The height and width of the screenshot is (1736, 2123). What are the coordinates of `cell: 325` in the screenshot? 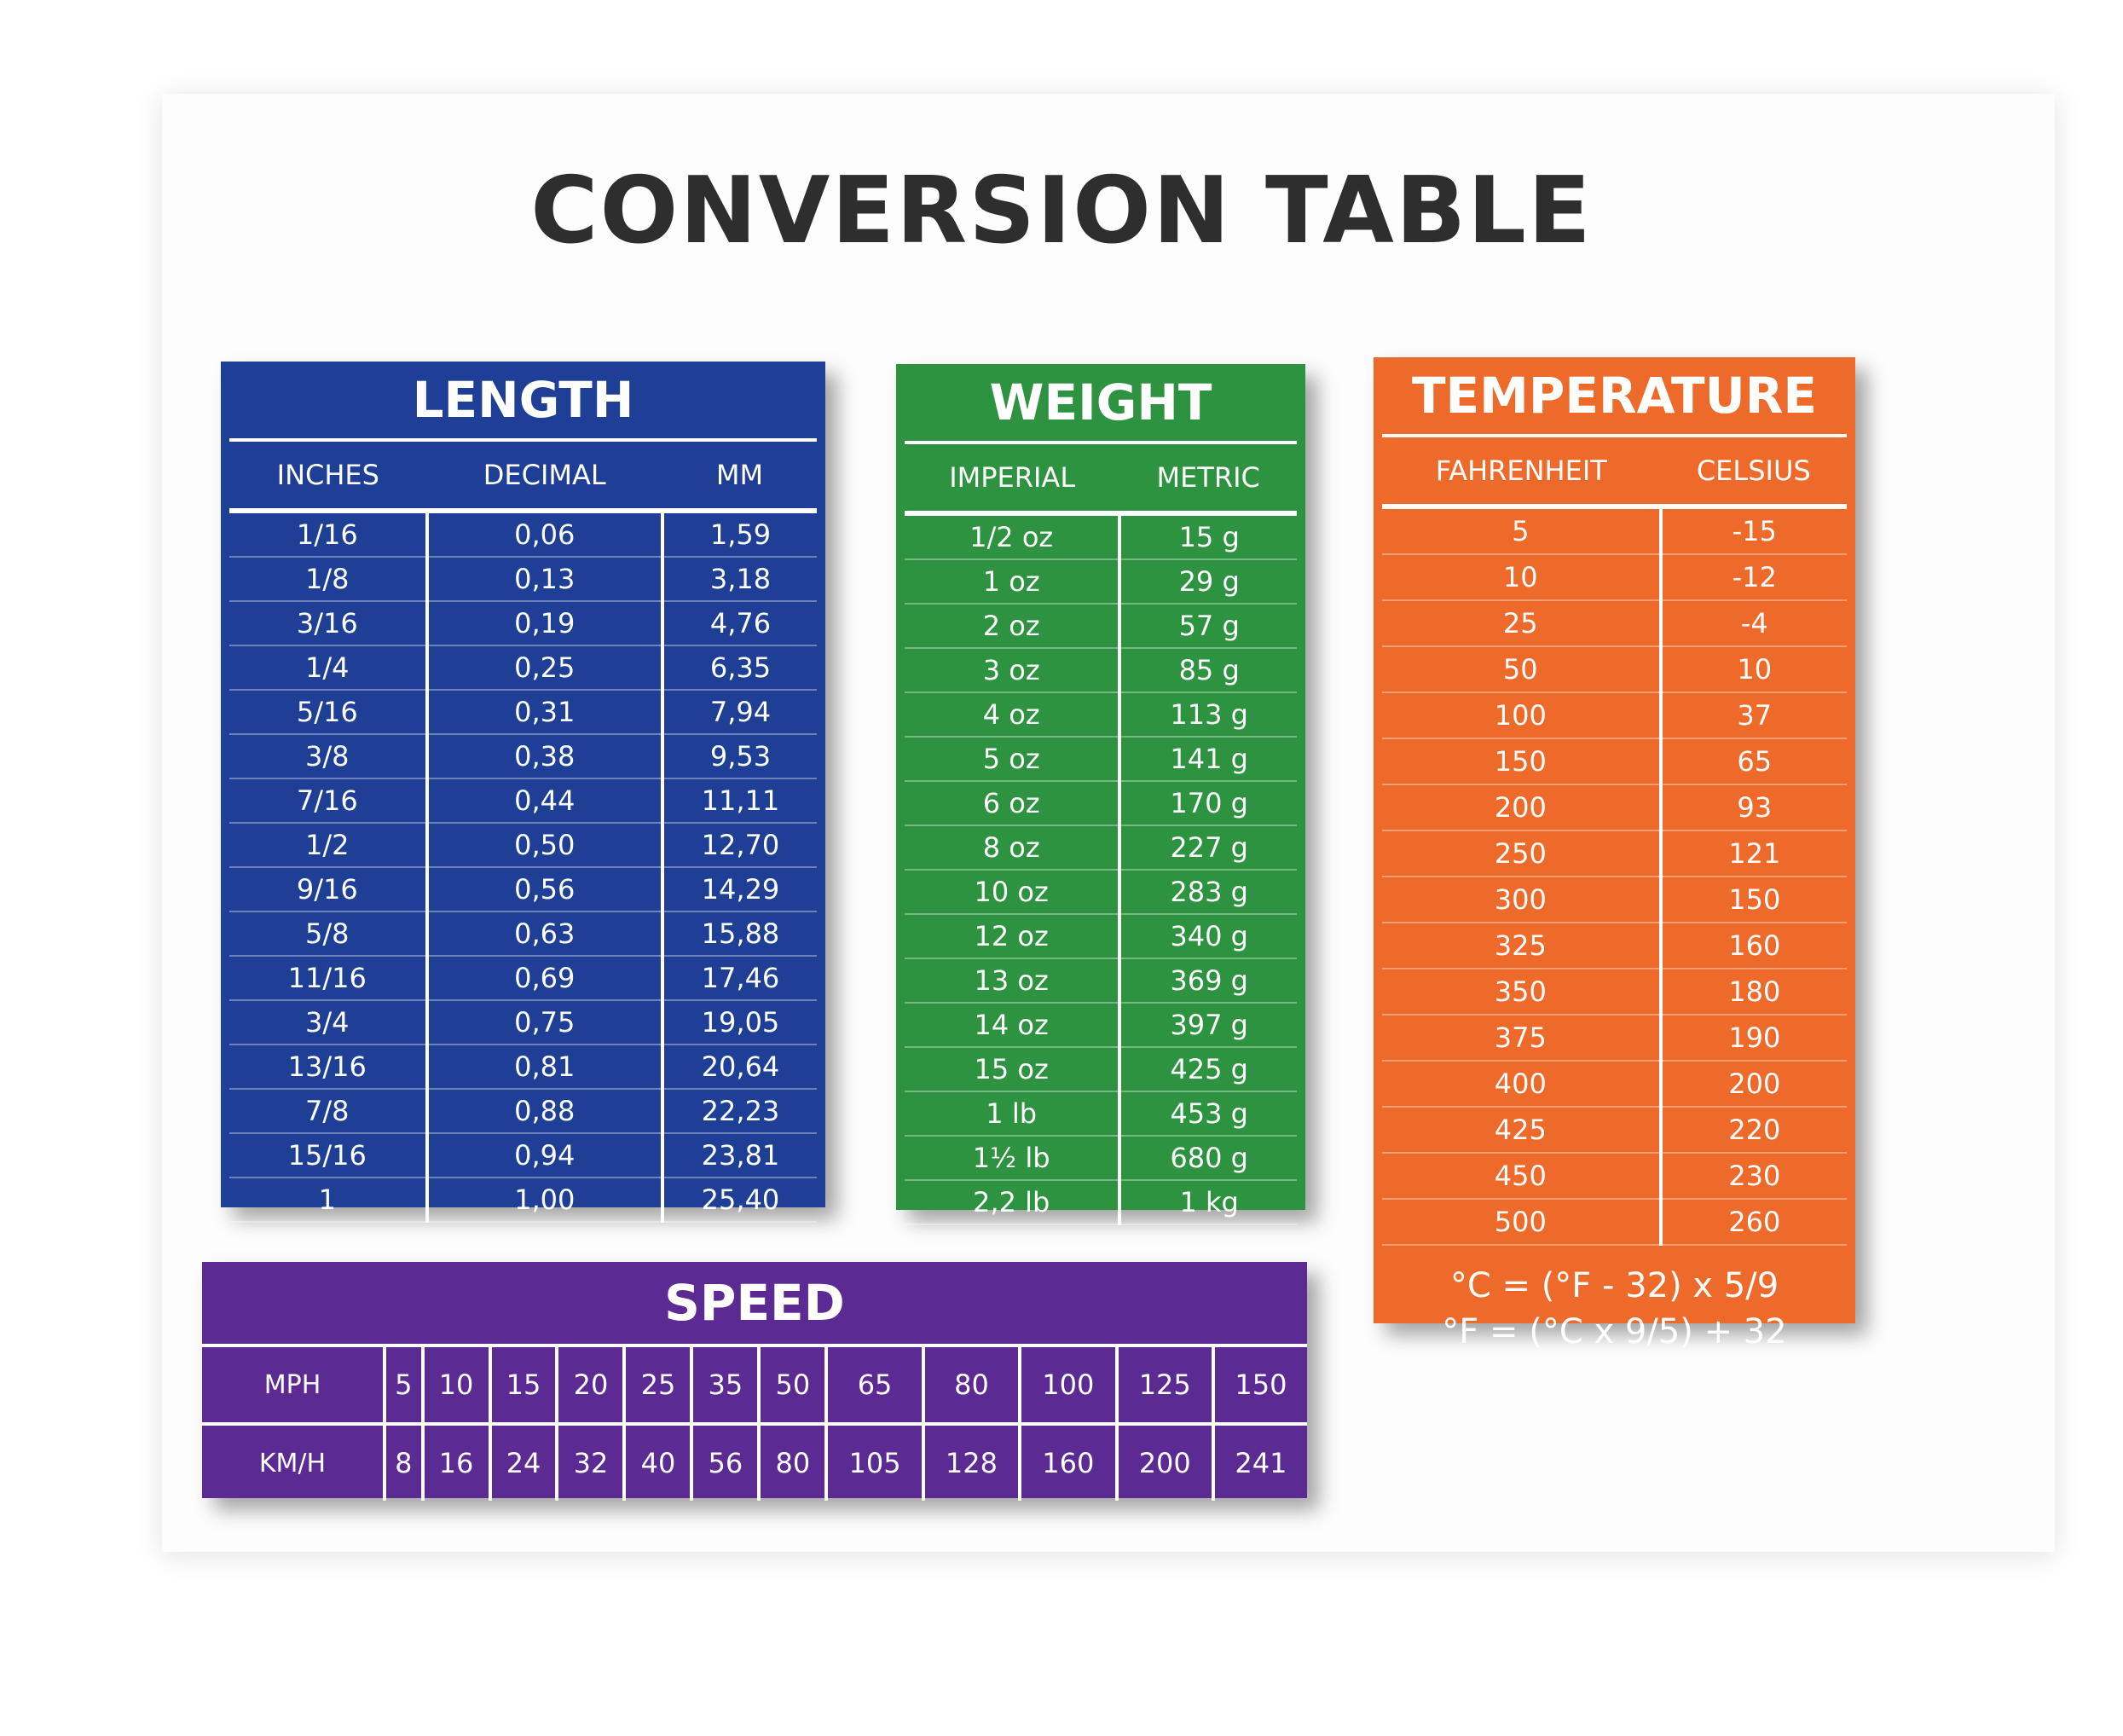 It's located at (1521, 946).